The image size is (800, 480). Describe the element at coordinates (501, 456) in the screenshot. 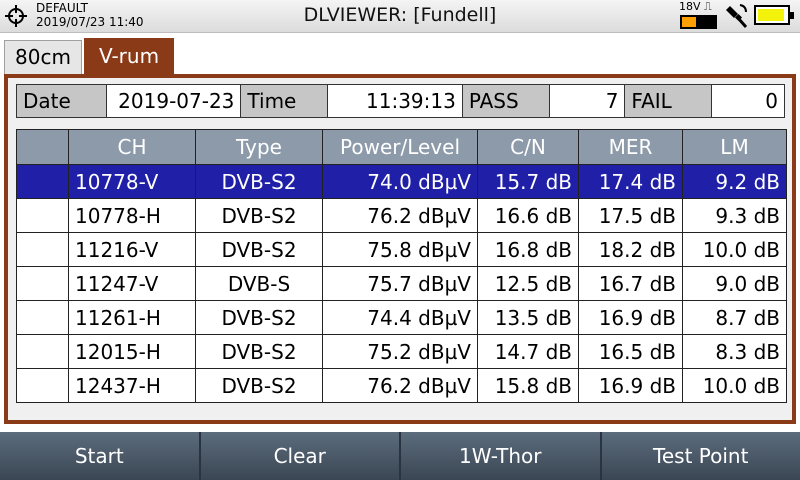

I see `satellite-select-button: 1W-Thor` at that location.